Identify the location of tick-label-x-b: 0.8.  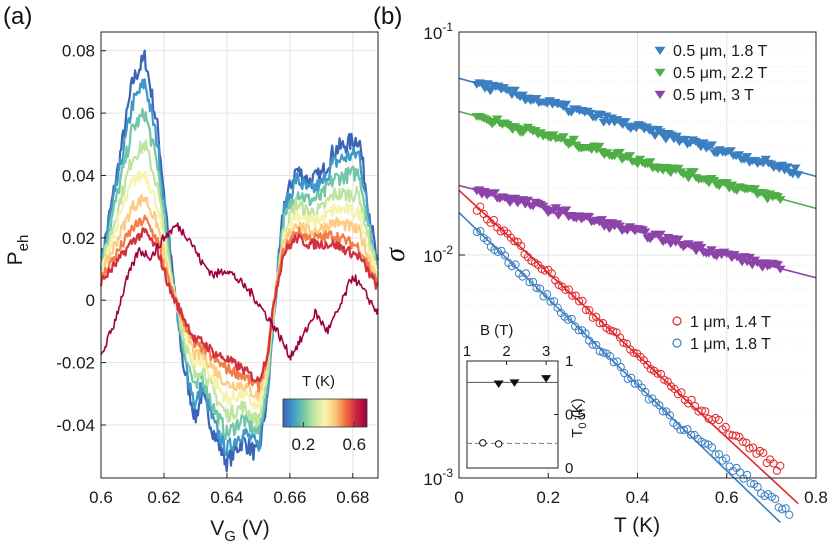
(816, 497).